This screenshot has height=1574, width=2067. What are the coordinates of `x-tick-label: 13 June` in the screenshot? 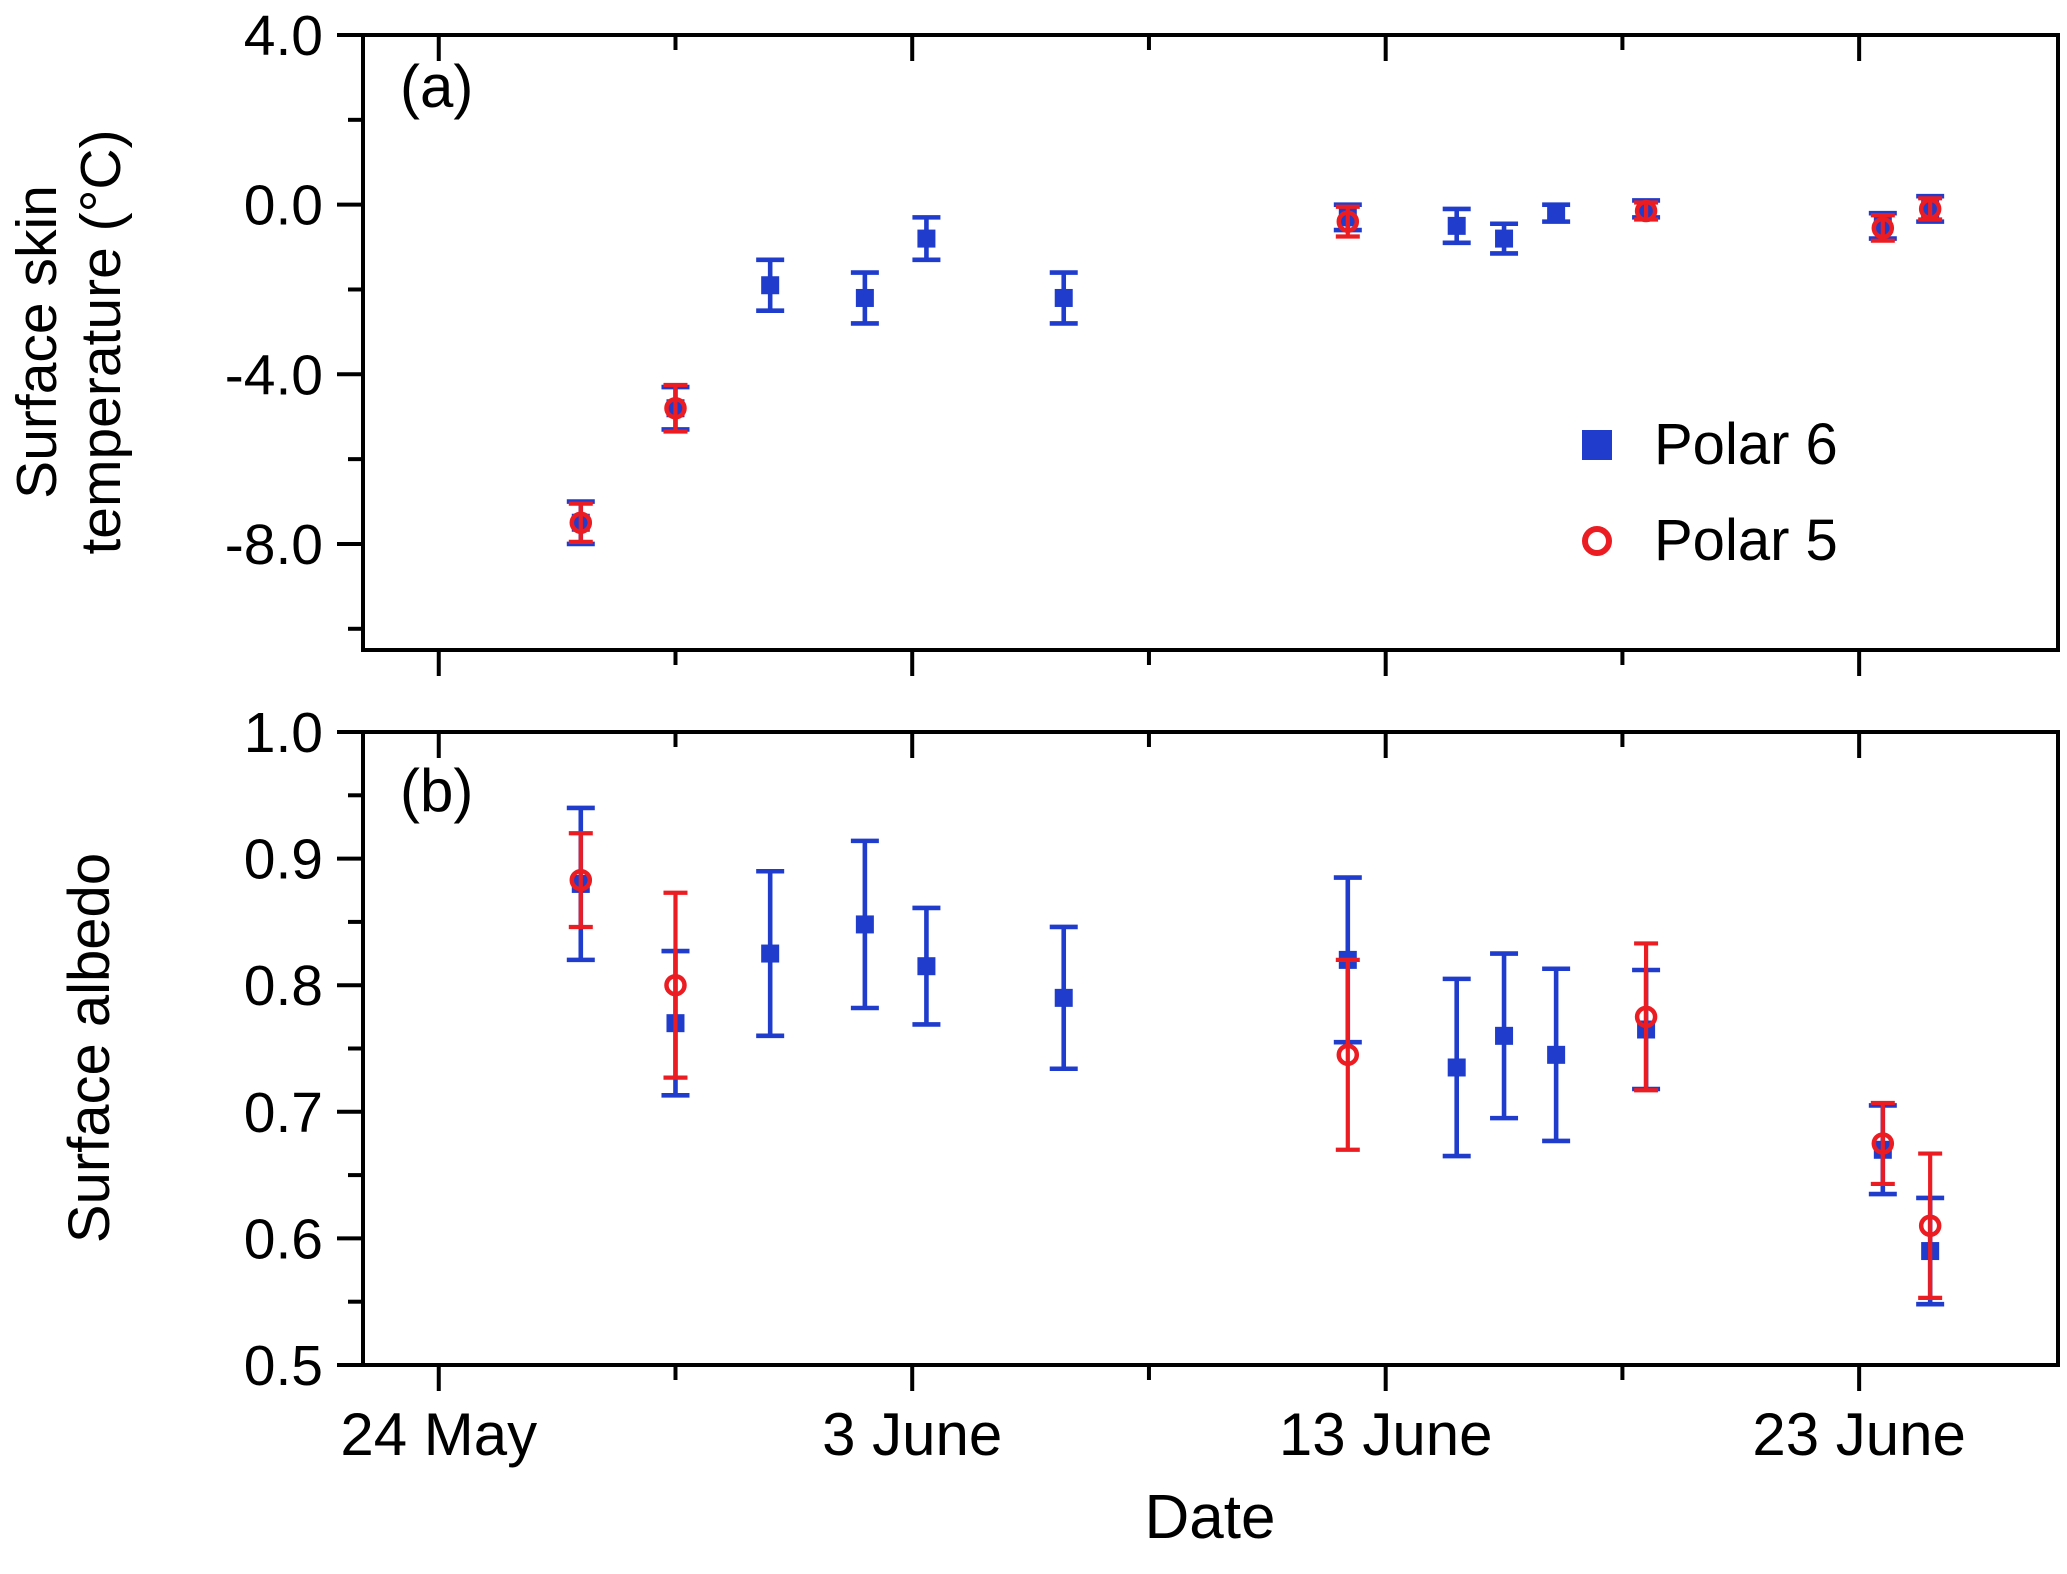 It's located at (1386, 1434).